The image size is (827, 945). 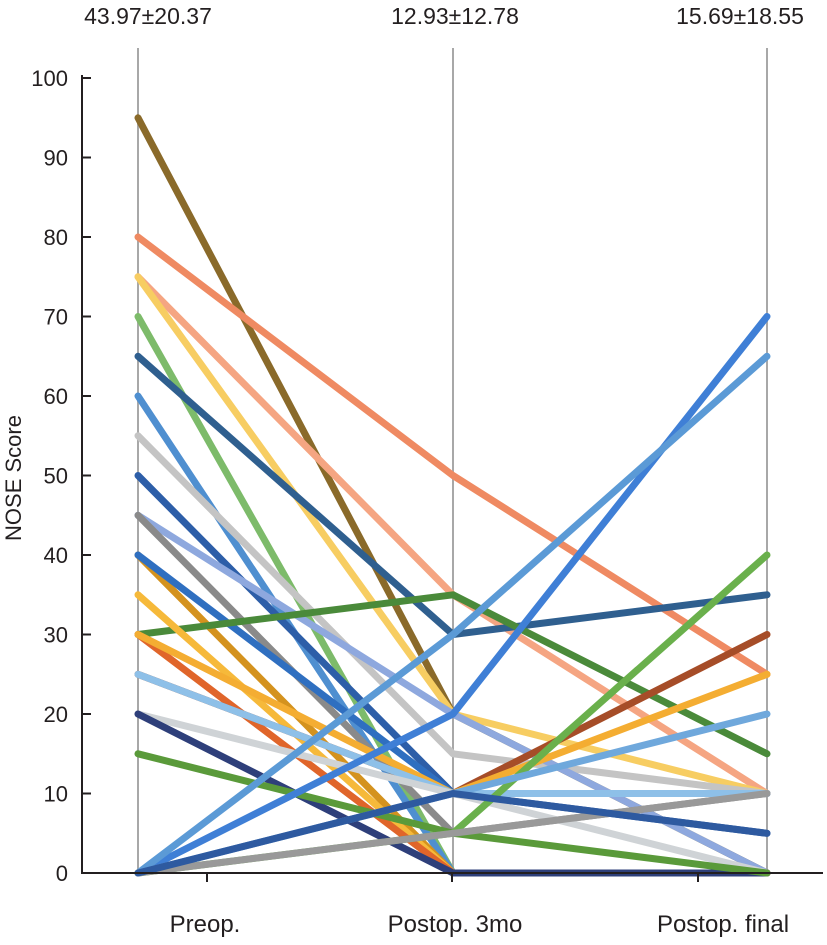 What do you see at coordinates (56, 714) in the screenshot?
I see `y-tick-label: 20` at bounding box center [56, 714].